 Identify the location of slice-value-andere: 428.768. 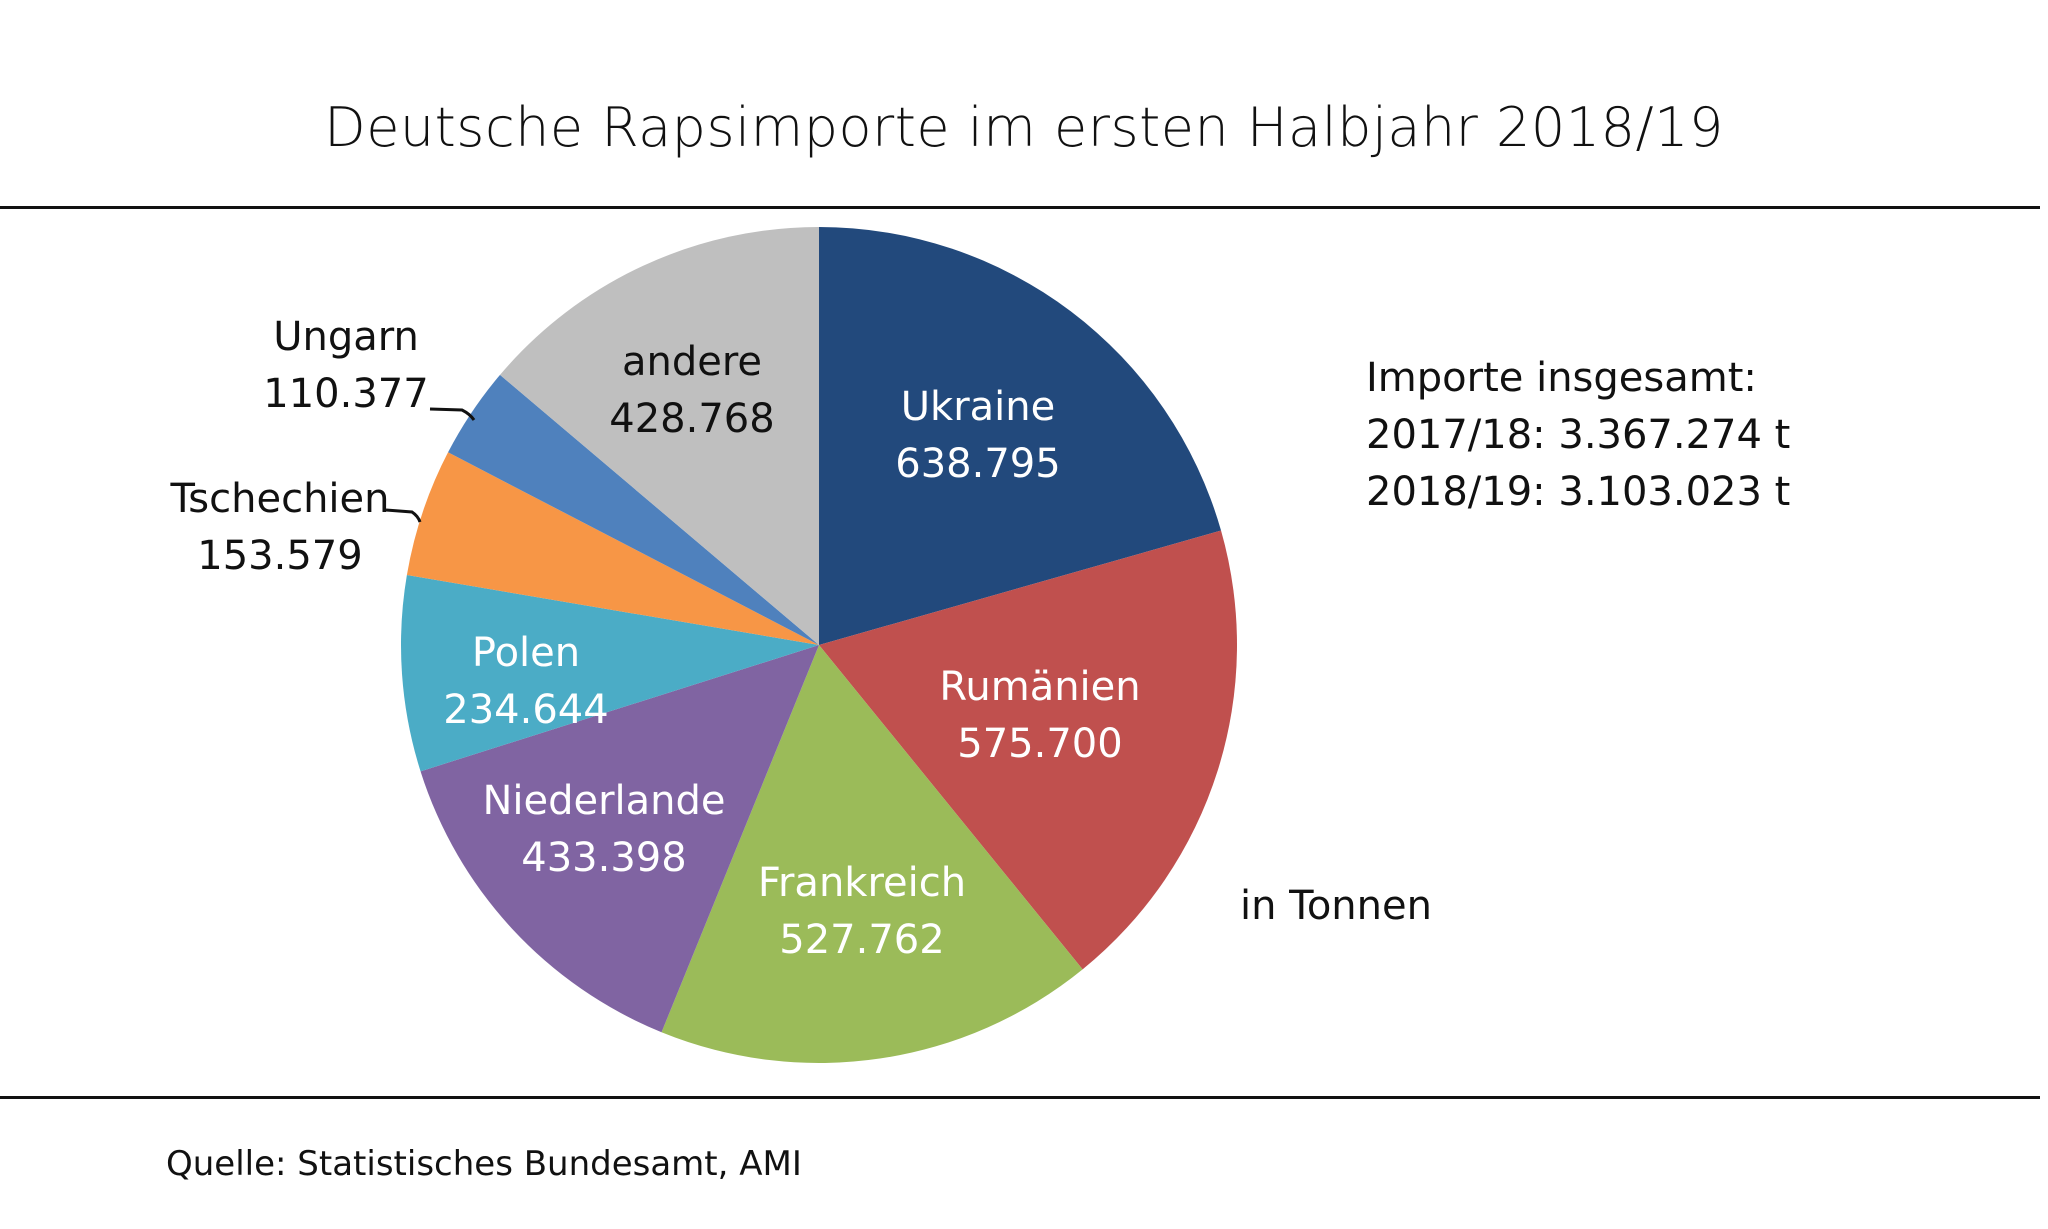
(691, 419).